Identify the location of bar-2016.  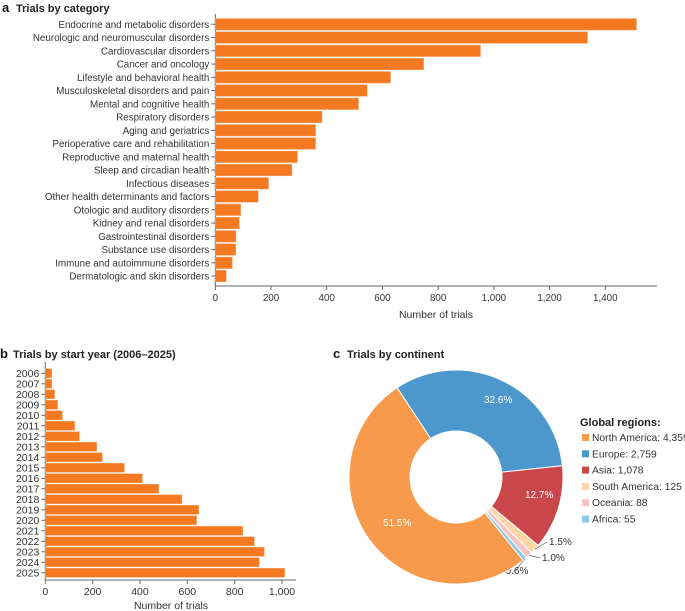
(94, 478).